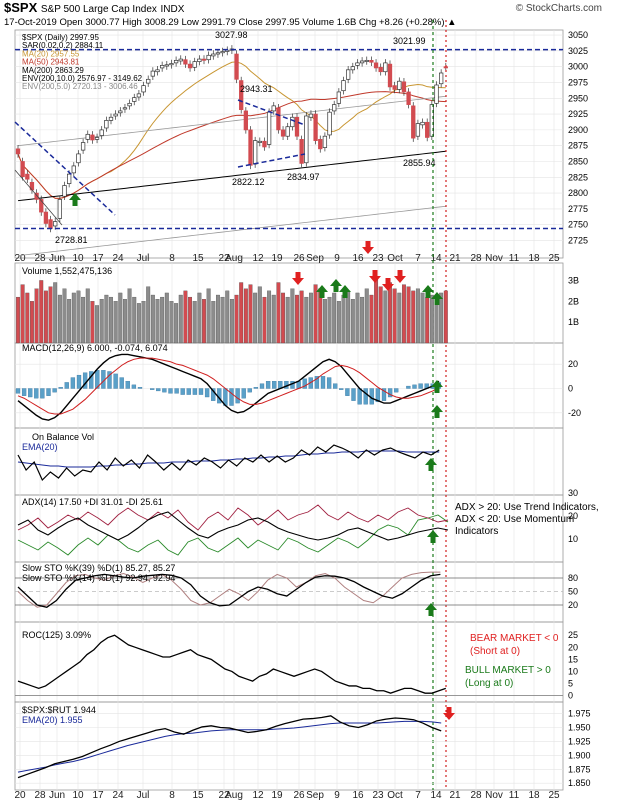 The height and width of the screenshot is (800, 620). I want to click on roc-tick: 15, so click(573, 659).